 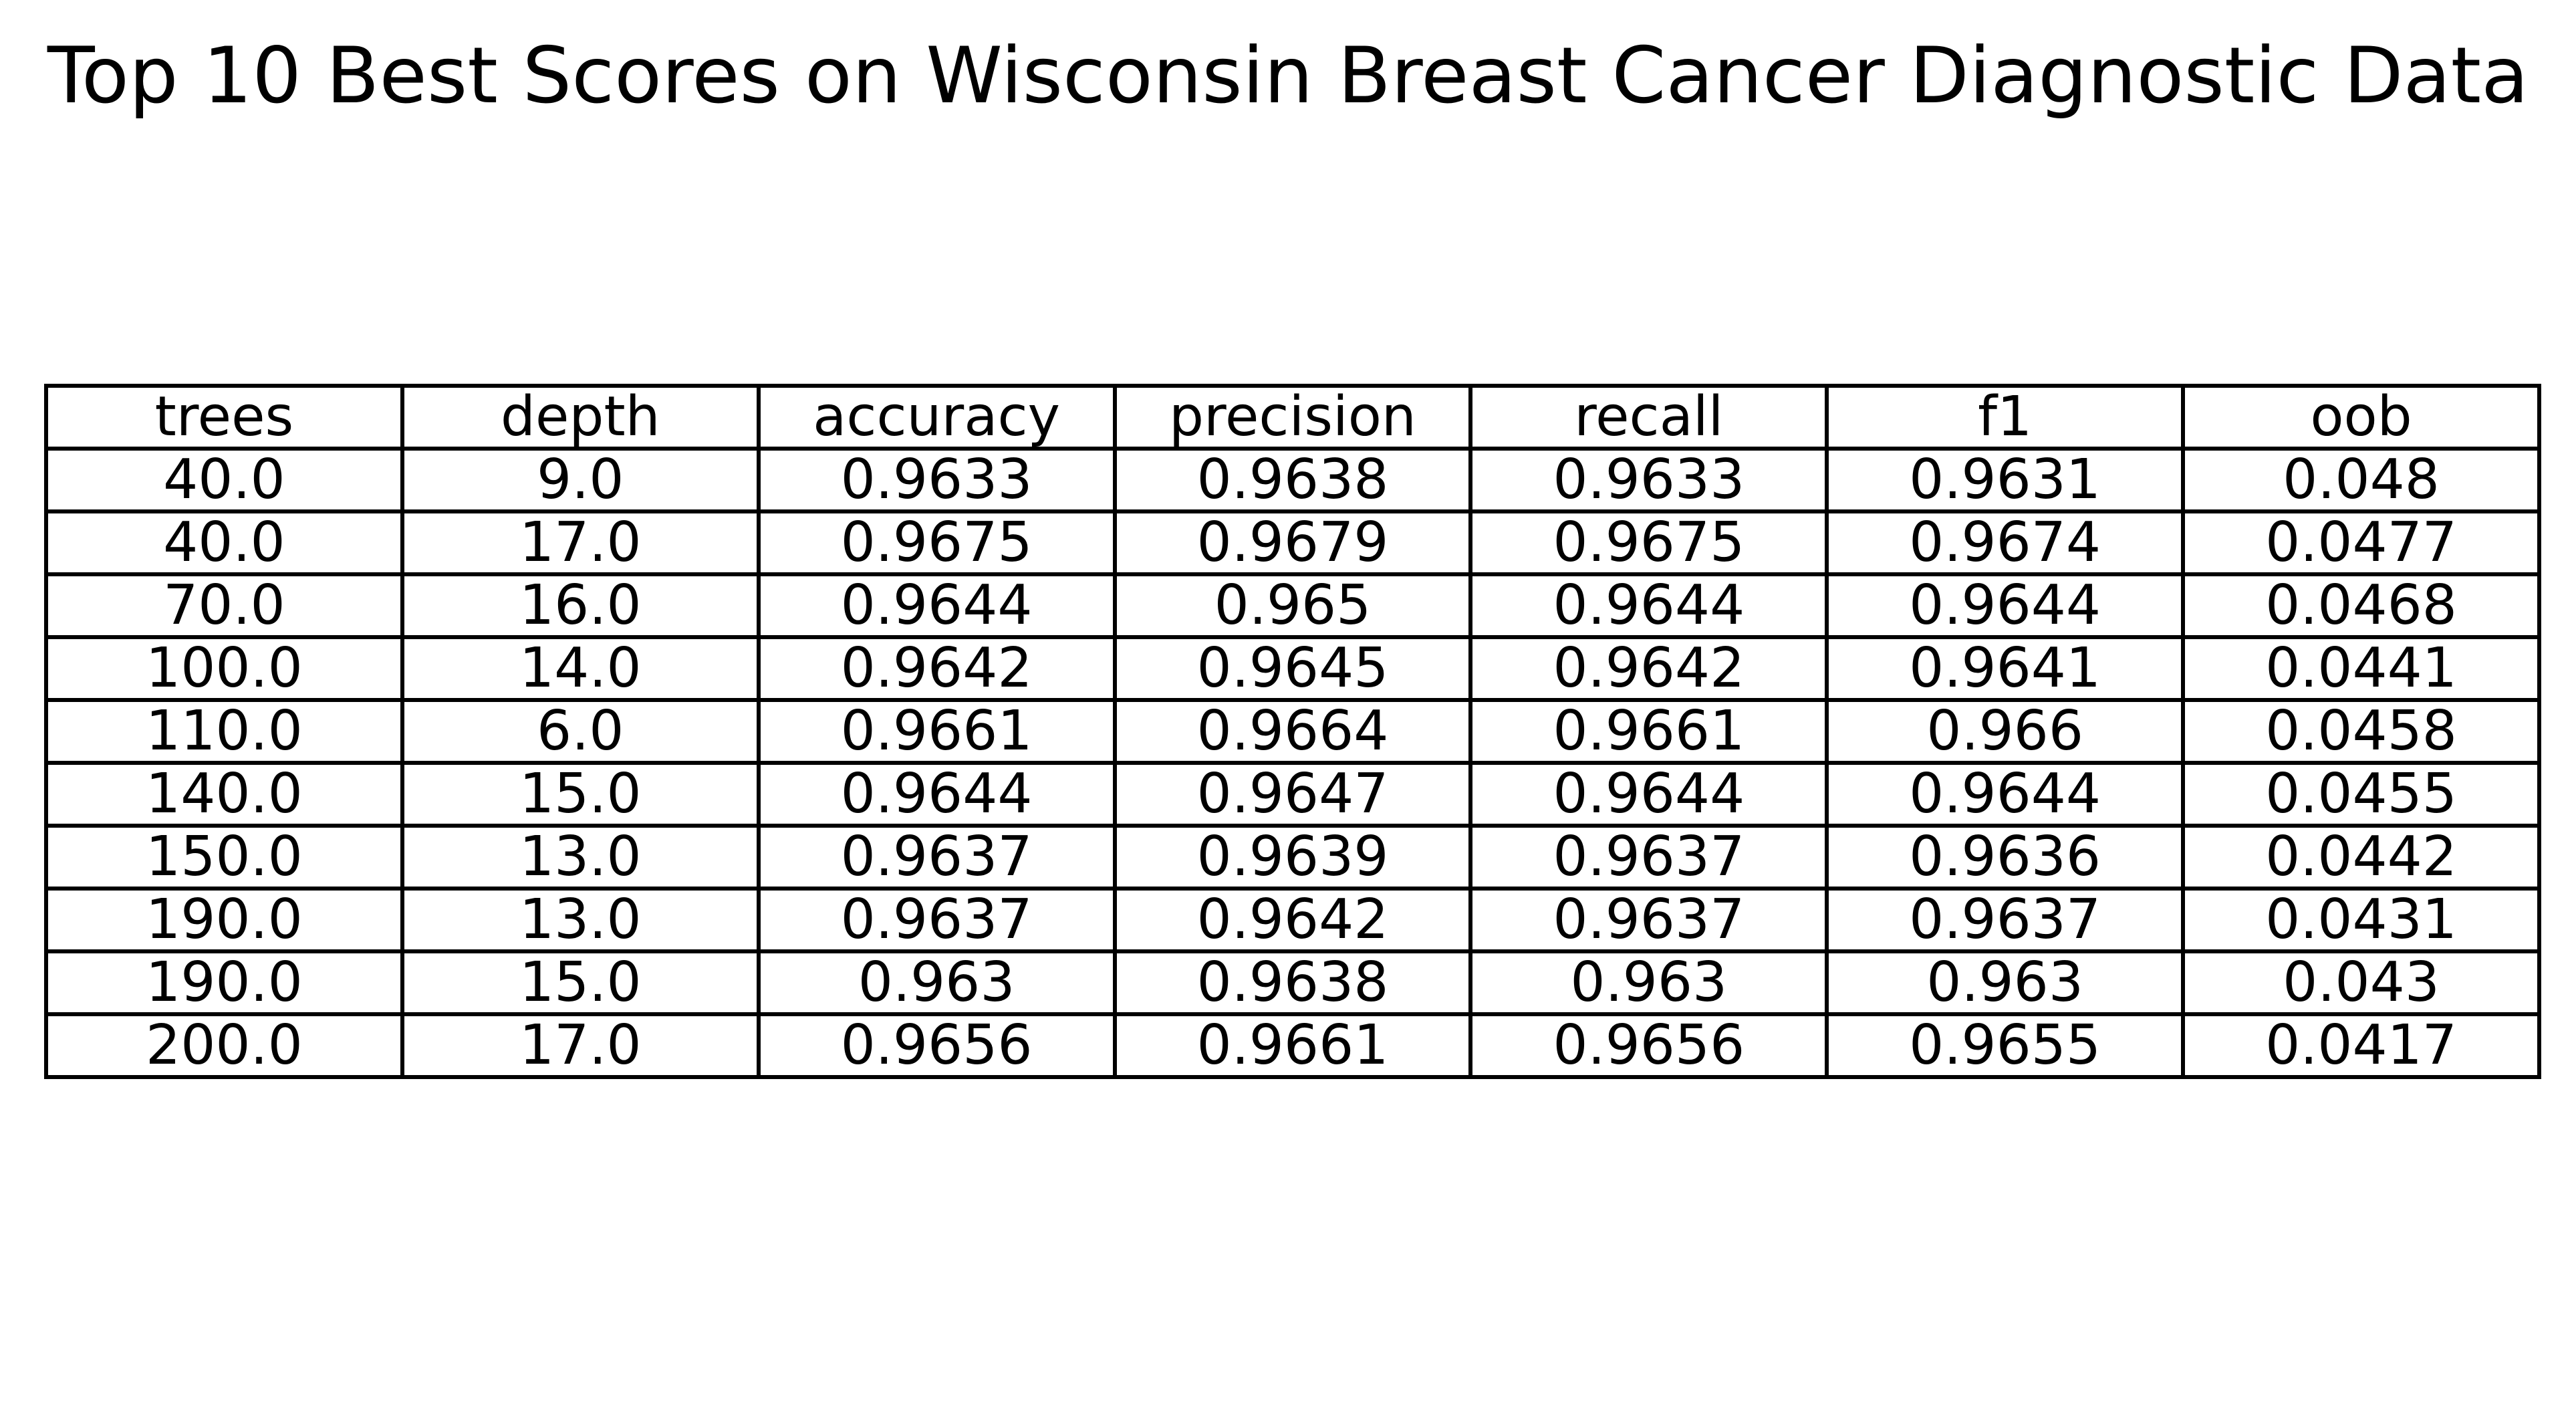 I want to click on table-cell-precision: 0.9647, so click(x=1292, y=795).